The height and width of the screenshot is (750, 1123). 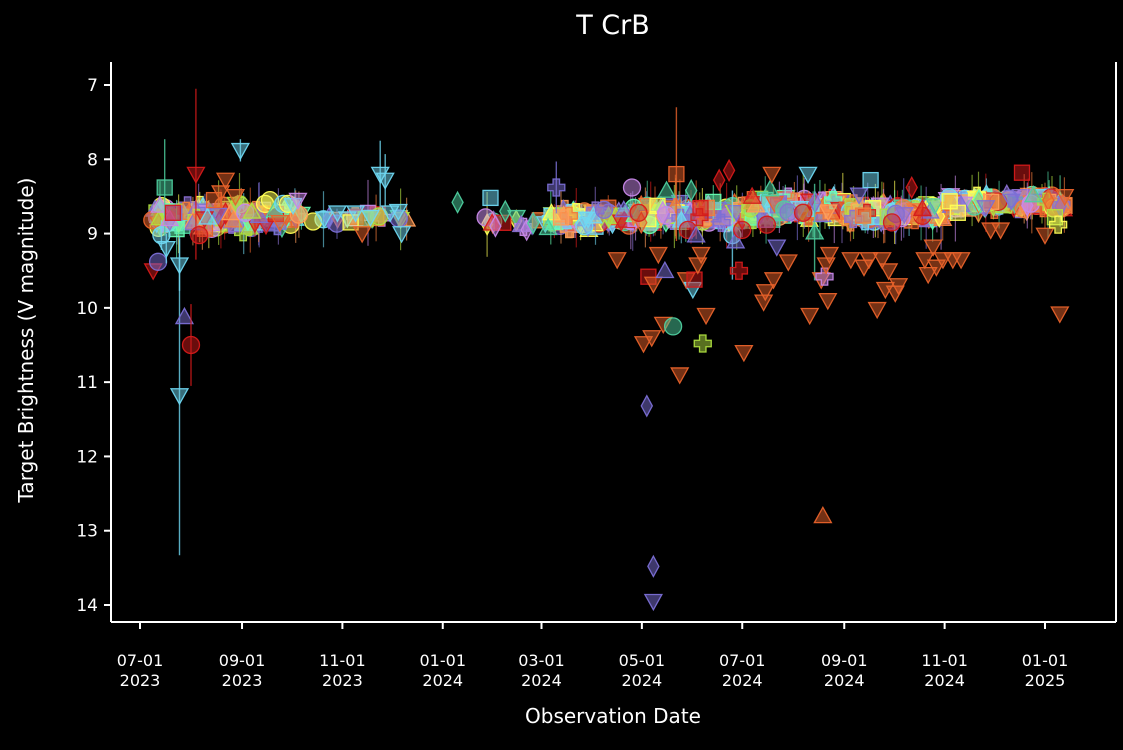 What do you see at coordinates (87, 309) in the screenshot?
I see `y-tick-label: 10` at bounding box center [87, 309].